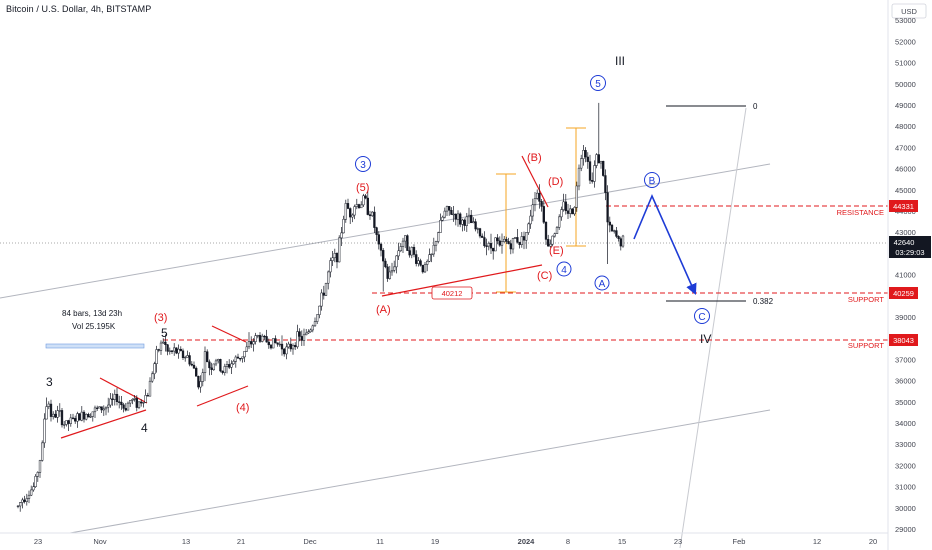 Image resolution: width=932 pixels, height=550 pixels. Describe the element at coordinates (435, 541) in the screenshot. I see `time-tick-label: 19` at that location.